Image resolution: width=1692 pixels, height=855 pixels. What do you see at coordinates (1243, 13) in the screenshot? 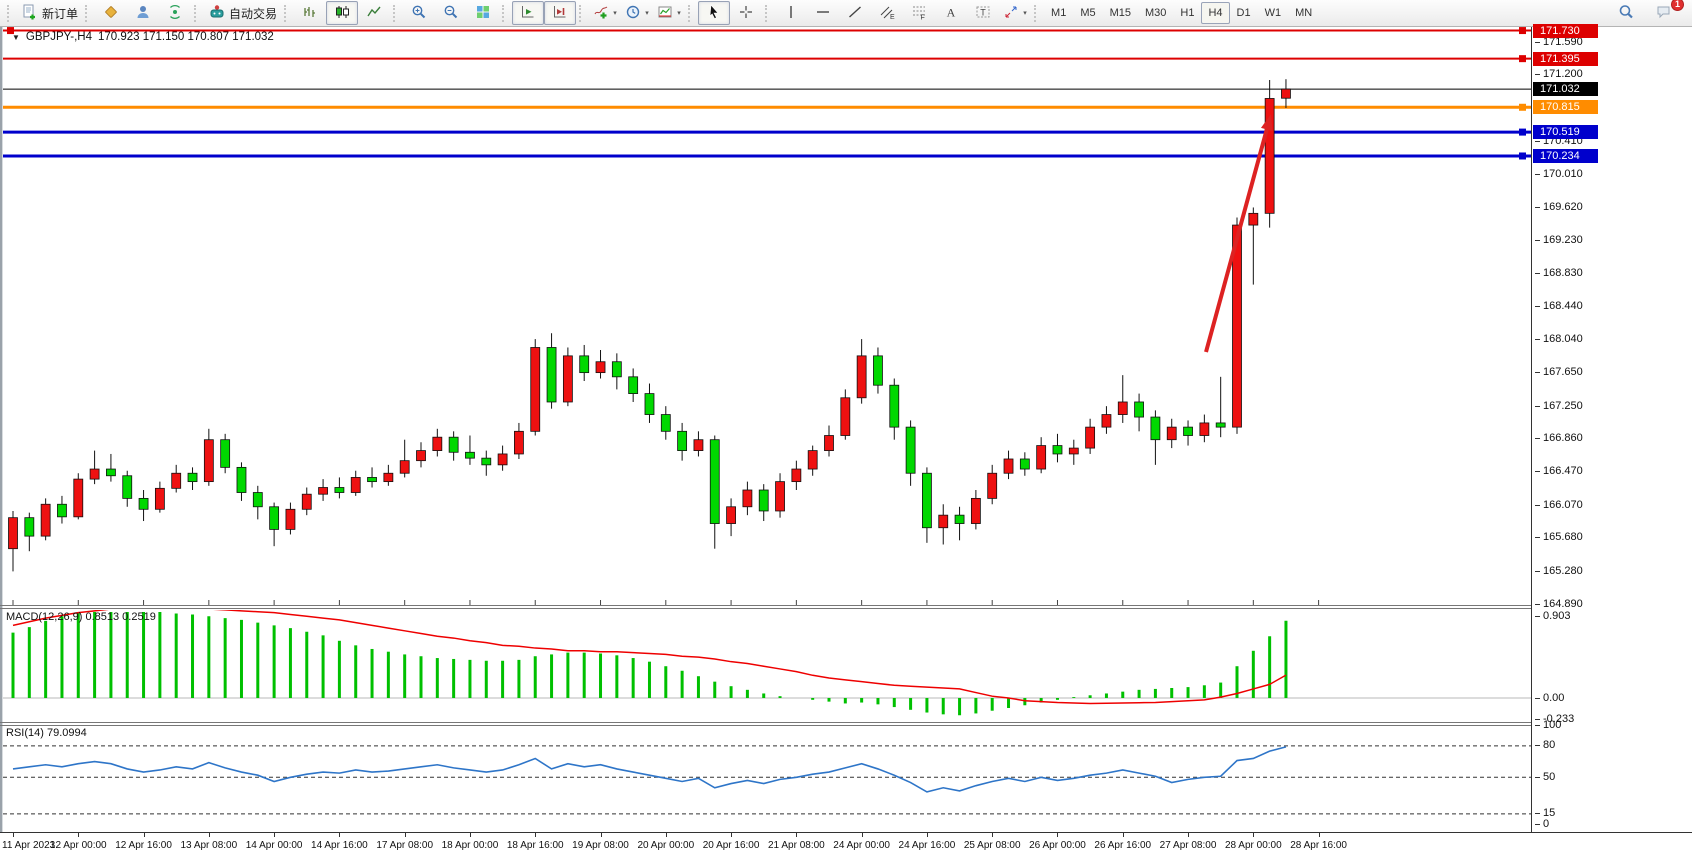
I see `timeframe-d1-button: D1` at bounding box center [1243, 13].